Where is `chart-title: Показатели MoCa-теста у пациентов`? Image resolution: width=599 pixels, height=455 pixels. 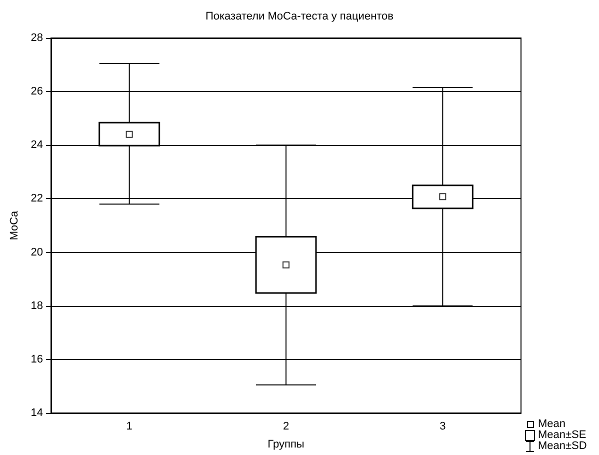
chart-title: Показатели MoCa-теста у пациентов is located at coordinates (299, 16).